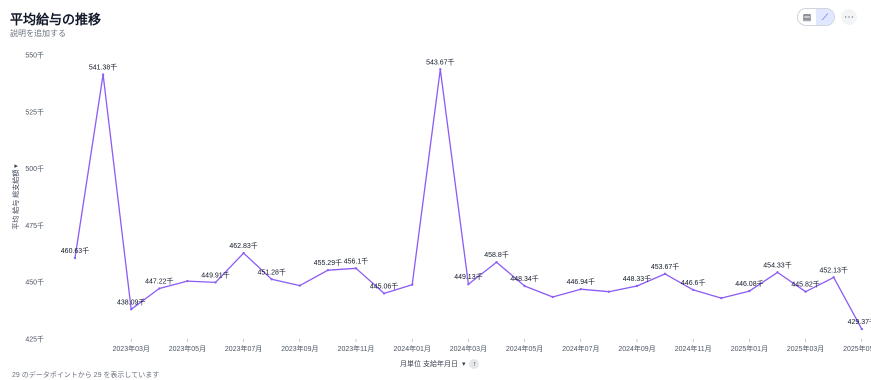 This screenshot has height=380, width=871. I want to click on x-tick-label: 2024年05月, so click(524, 348).